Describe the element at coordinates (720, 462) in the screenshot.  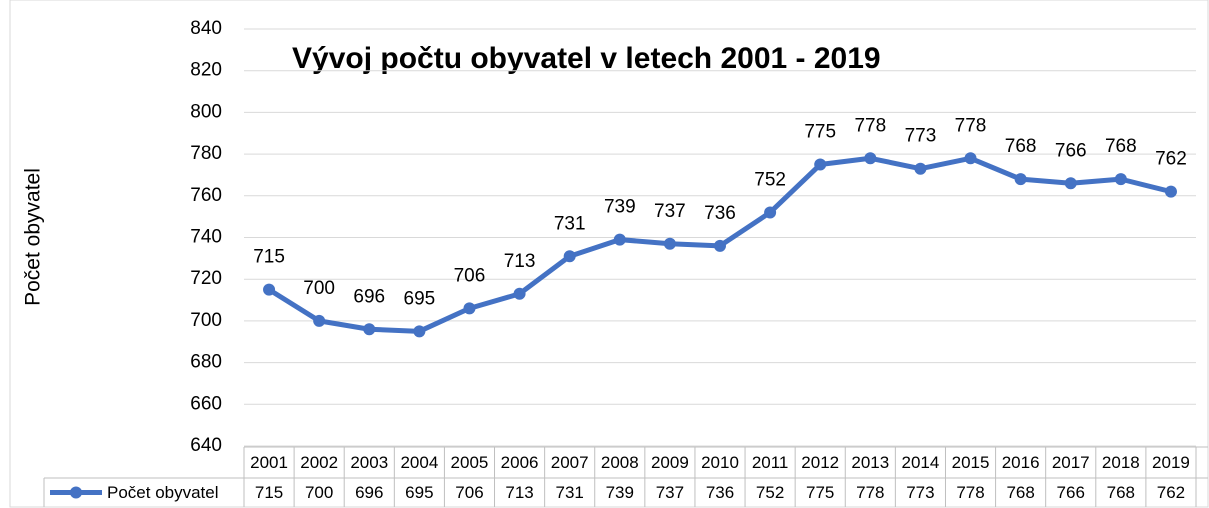
I see `x-tick-label: 2010` at that location.